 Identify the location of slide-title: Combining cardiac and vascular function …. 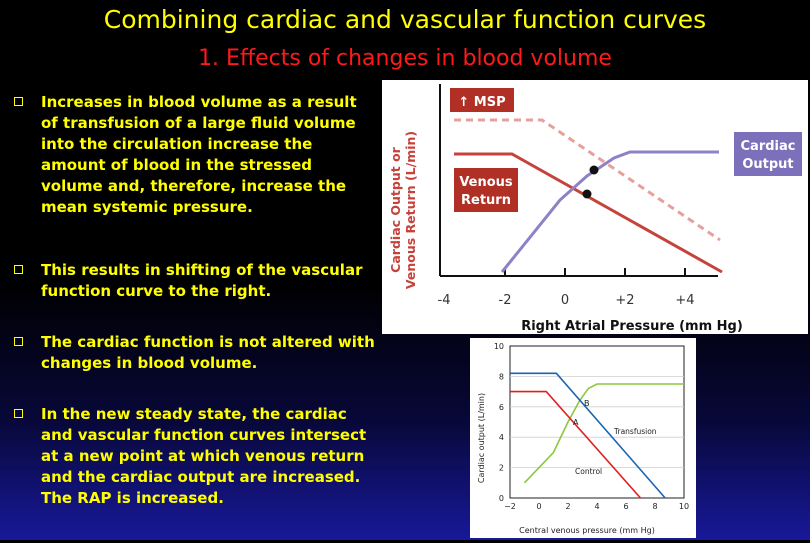
(405, 19).